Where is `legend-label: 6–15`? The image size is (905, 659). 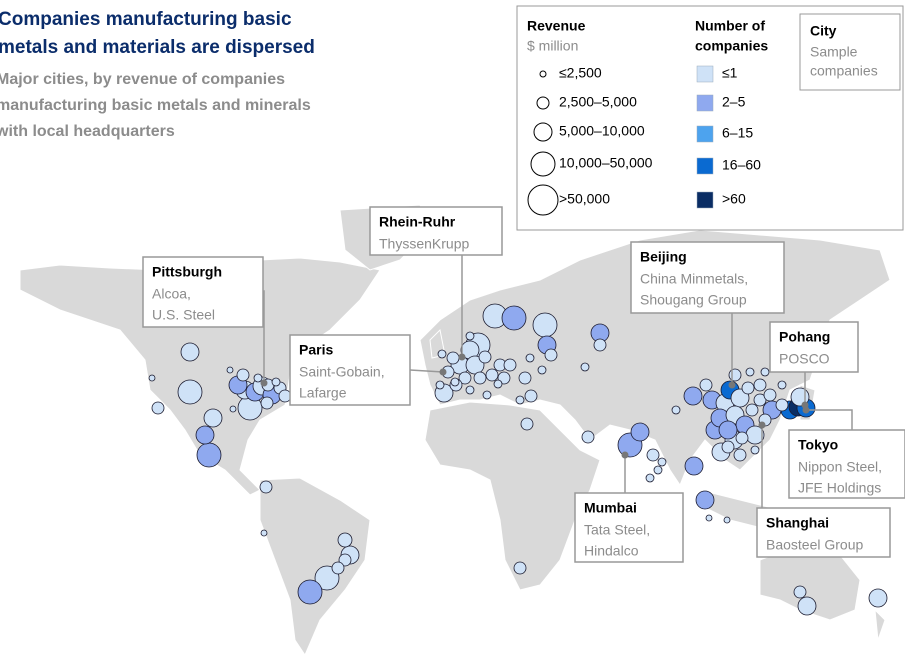 legend-label: 6–15 is located at coordinates (737, 133).